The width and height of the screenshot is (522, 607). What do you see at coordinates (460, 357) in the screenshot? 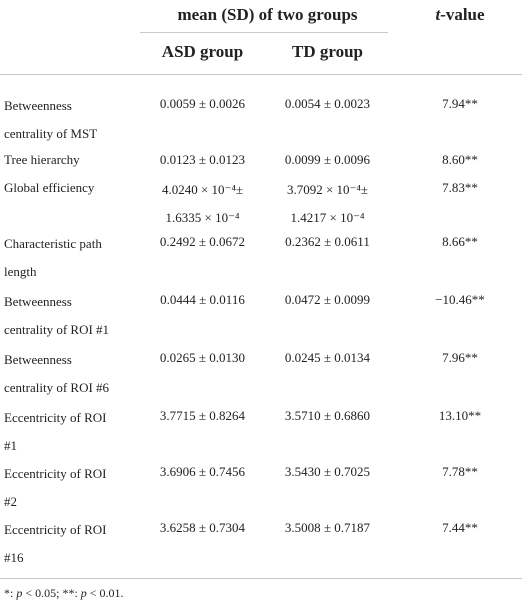
I see `t-value: 7.96**` at bounding box center [460, 357].